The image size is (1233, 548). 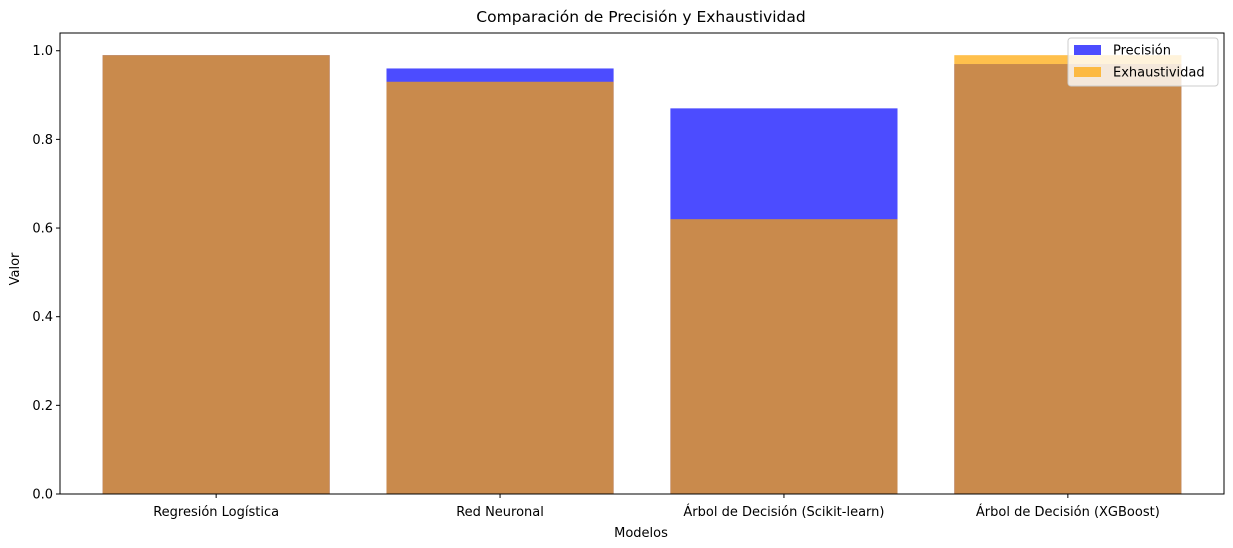 I want to click on legend-label-precision: Precisión, so click(x=1142, y=51).